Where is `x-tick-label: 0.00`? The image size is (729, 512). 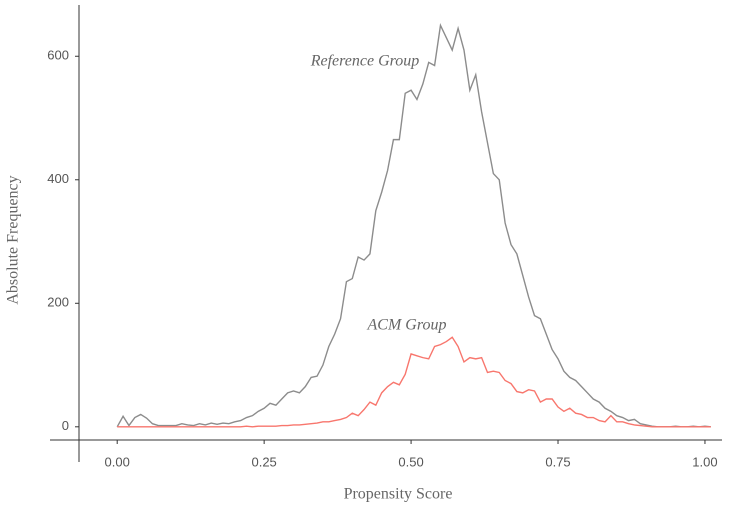 x-tick-label: 0.00 is located at coordinates (117, 461).